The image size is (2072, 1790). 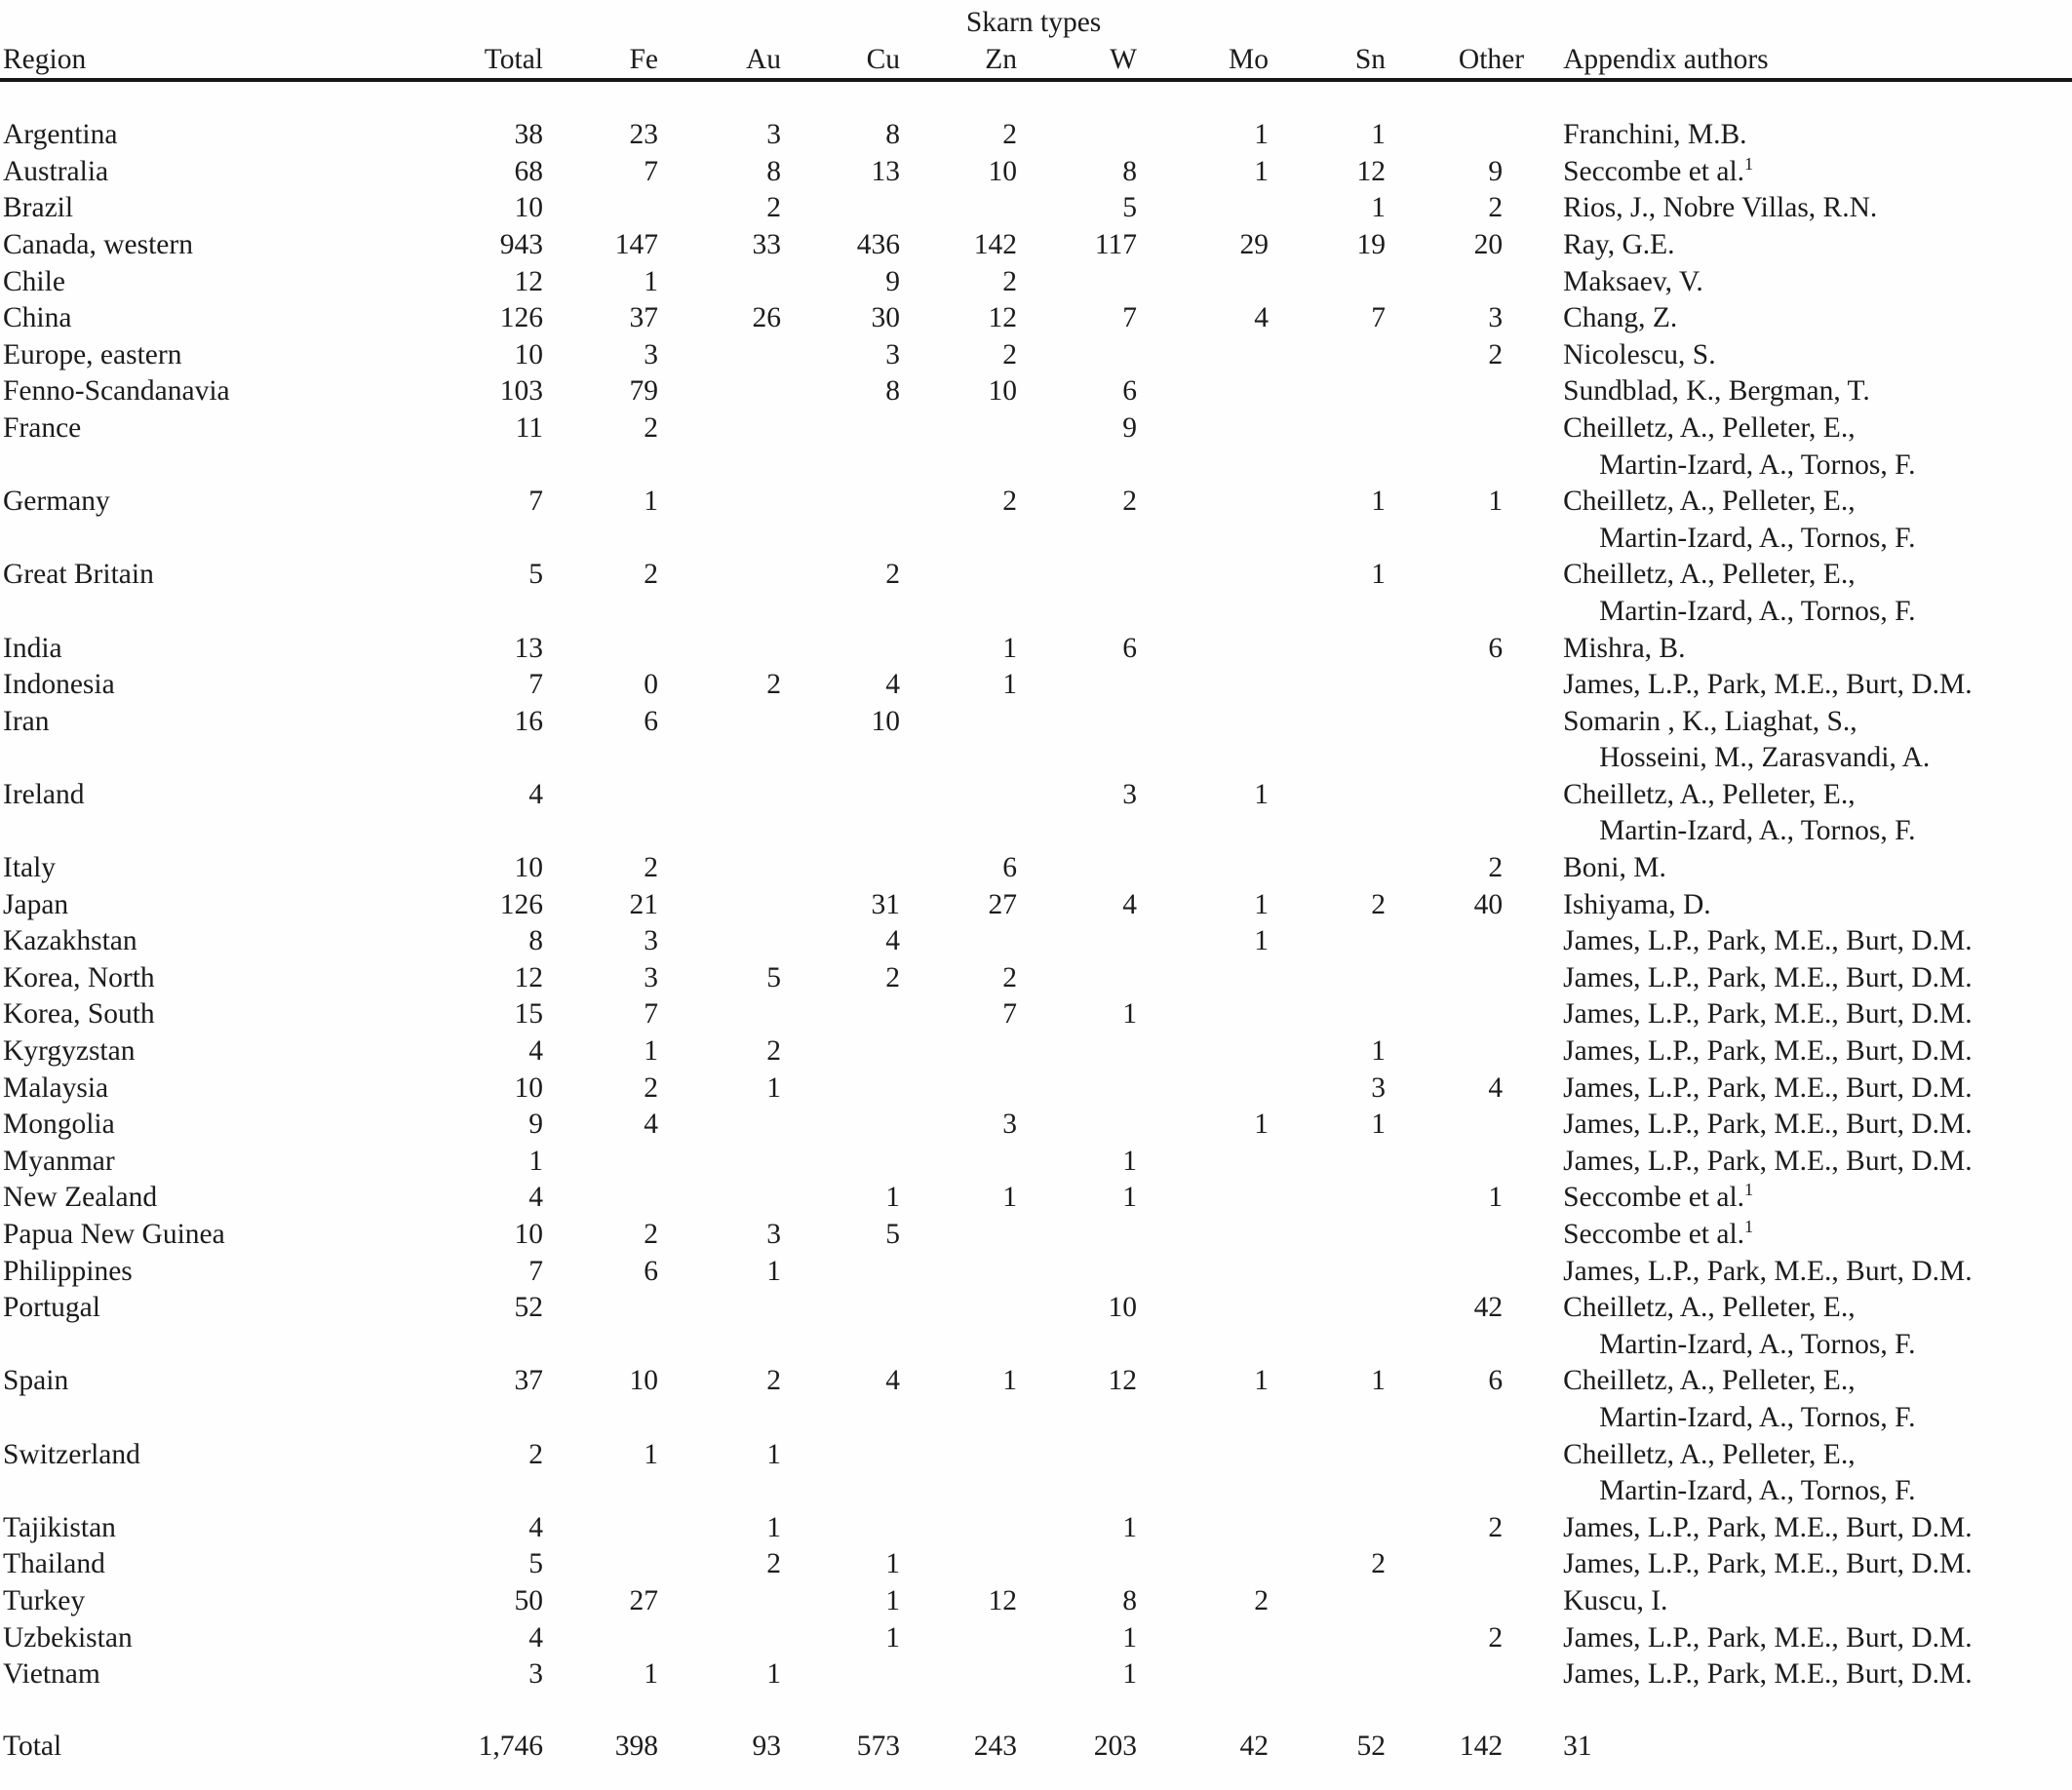 What do you see at coordinates (114, 1234) in the screenshot?
I see `cell-region: Papua New Guinea` at bounding box center [114, 1234].